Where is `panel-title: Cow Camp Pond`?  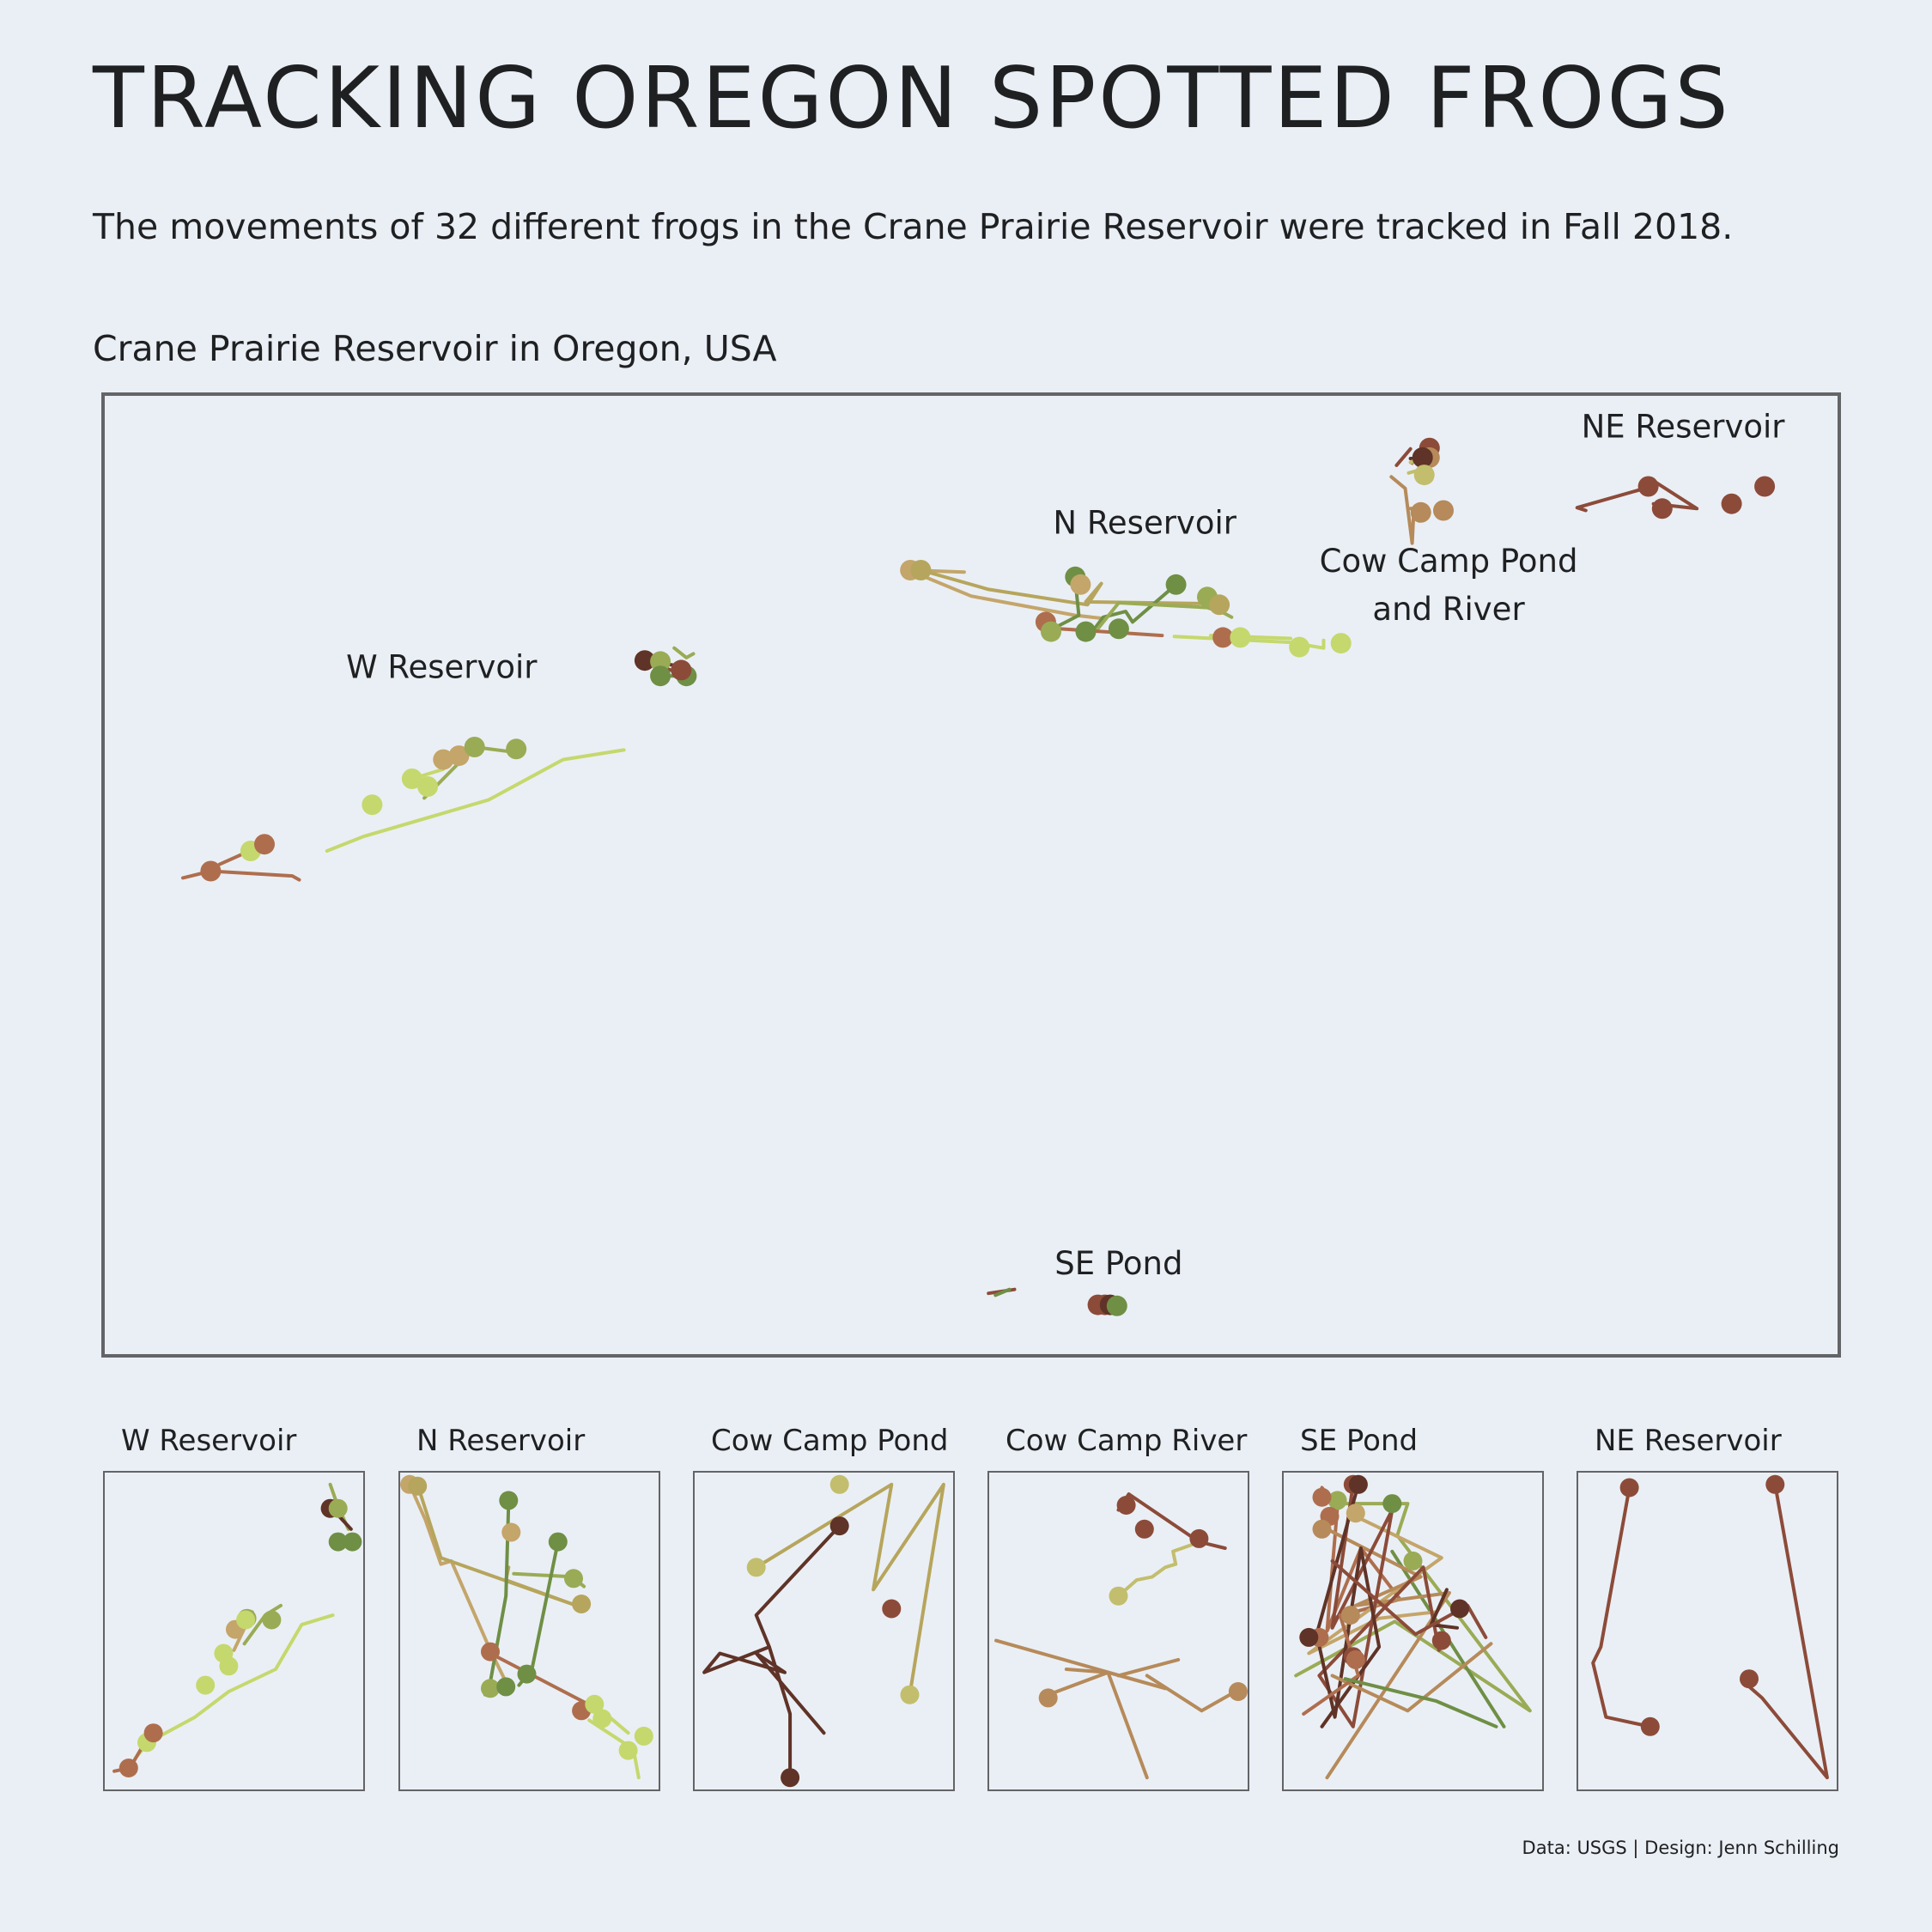 panel-title: Cow Camp Pond is located at coordinates (830, 1441).